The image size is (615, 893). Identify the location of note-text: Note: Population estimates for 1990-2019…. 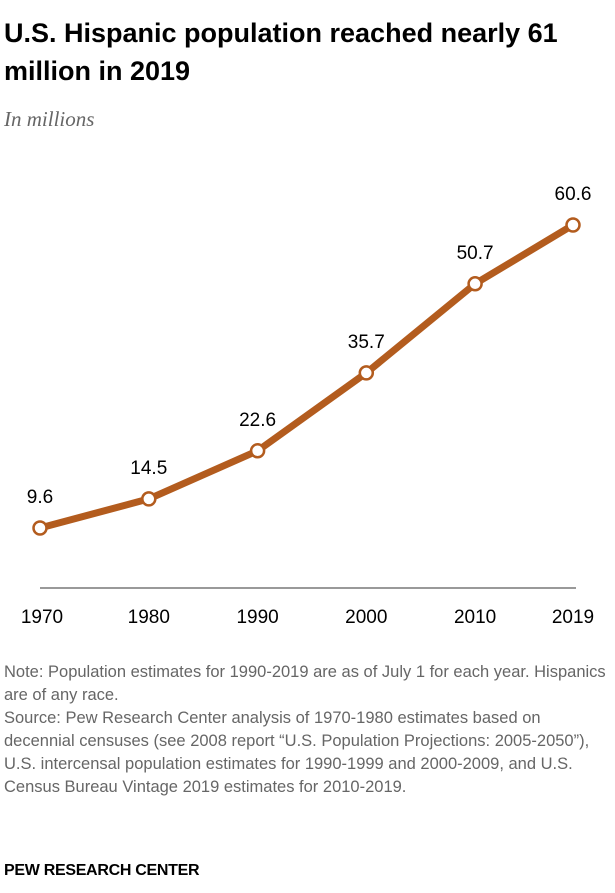
(305, 683).